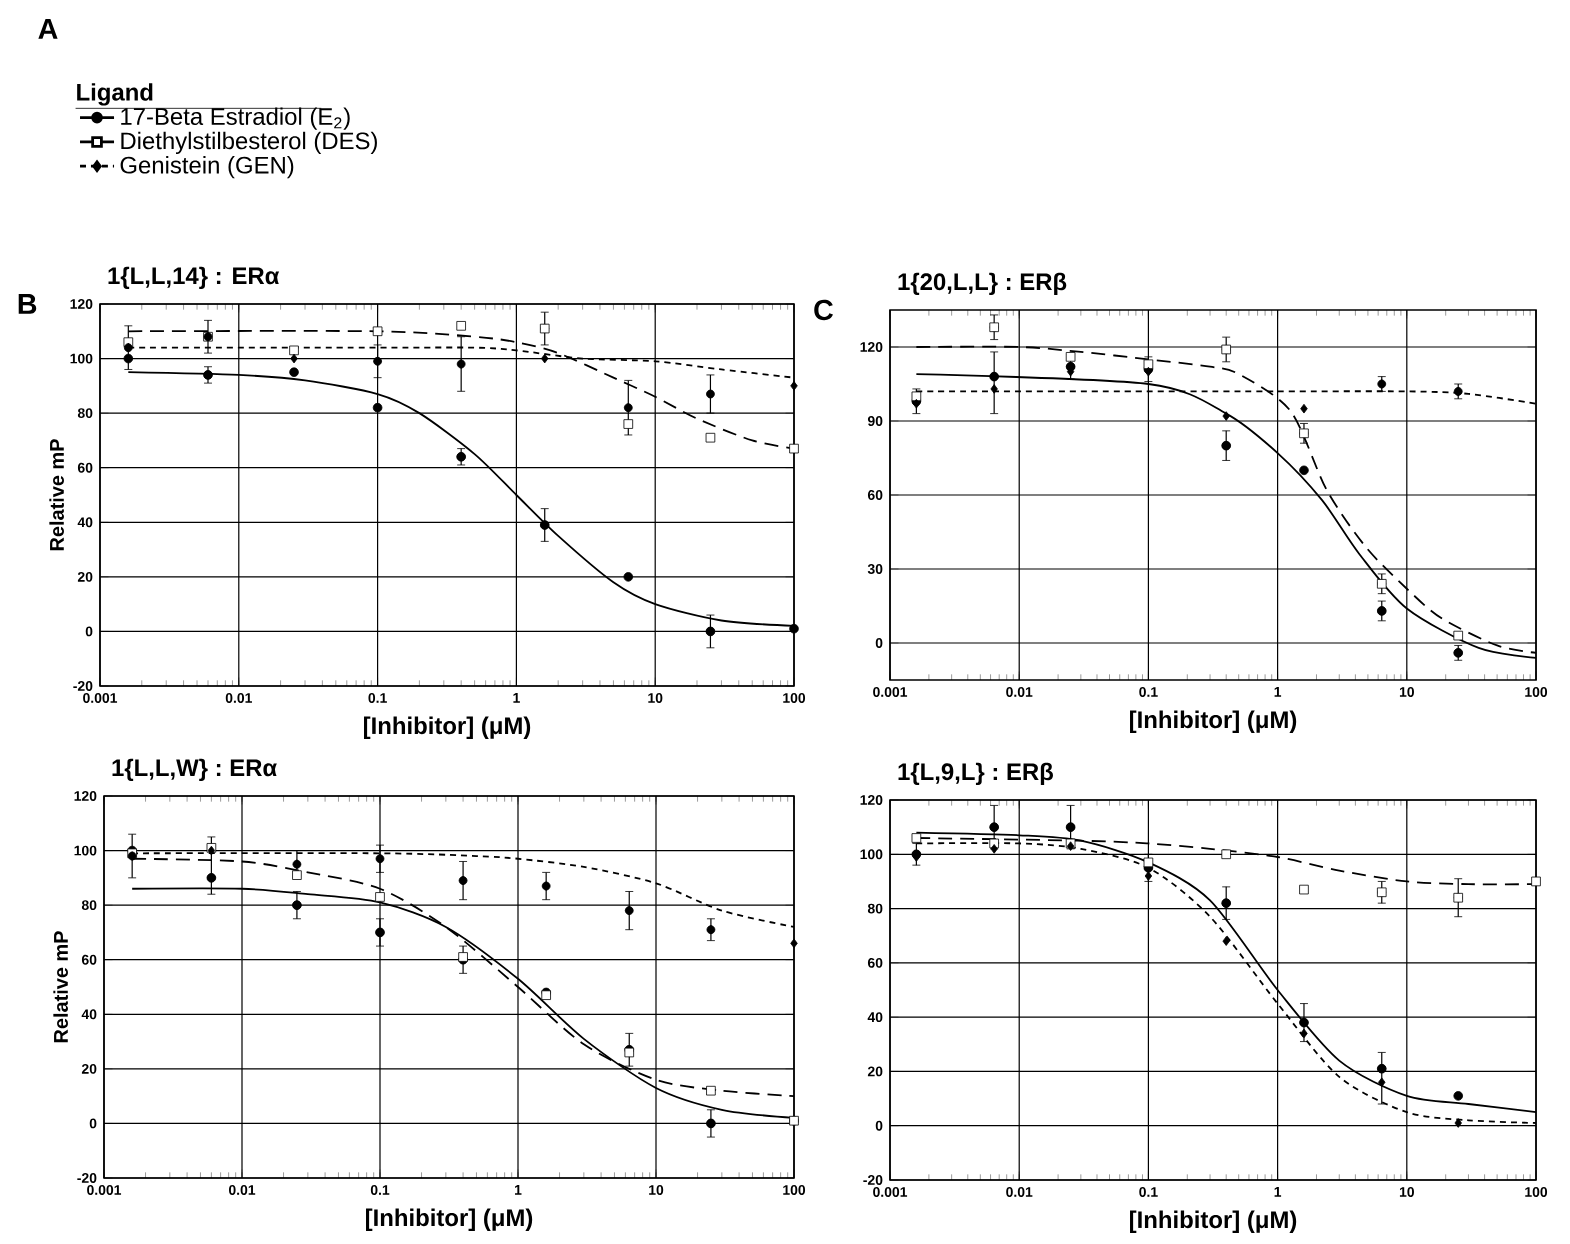  Describe the element at coordinates (194, 277) in the screenshot. I see `chart-title: 1{L,L,14} : ERα` at that location.